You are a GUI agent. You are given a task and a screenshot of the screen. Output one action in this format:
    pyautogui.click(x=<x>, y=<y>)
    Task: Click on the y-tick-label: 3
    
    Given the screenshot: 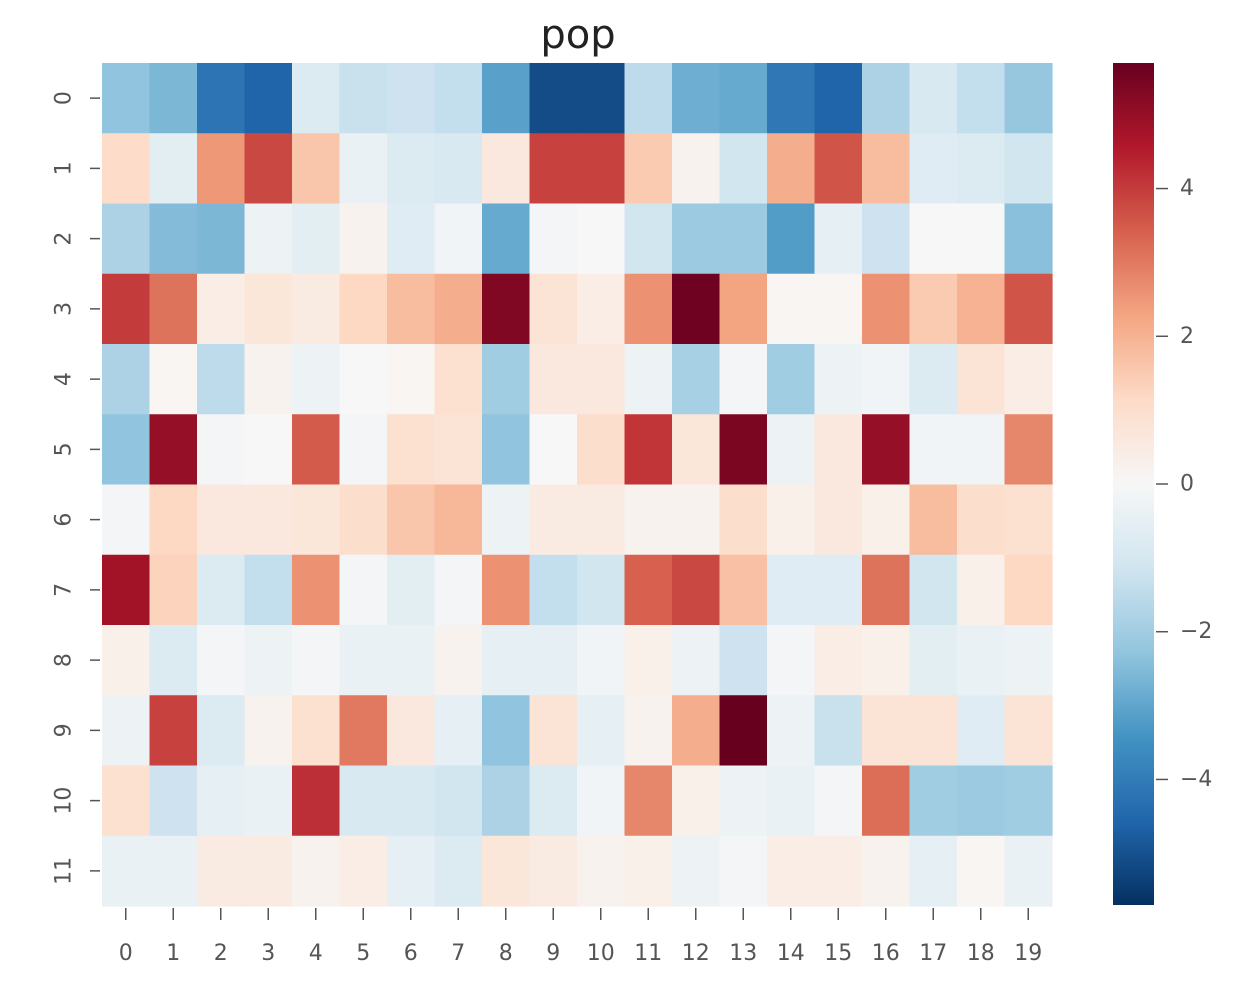 What is the action you would take?
    pyautogui.click(x=64, y=309)
    